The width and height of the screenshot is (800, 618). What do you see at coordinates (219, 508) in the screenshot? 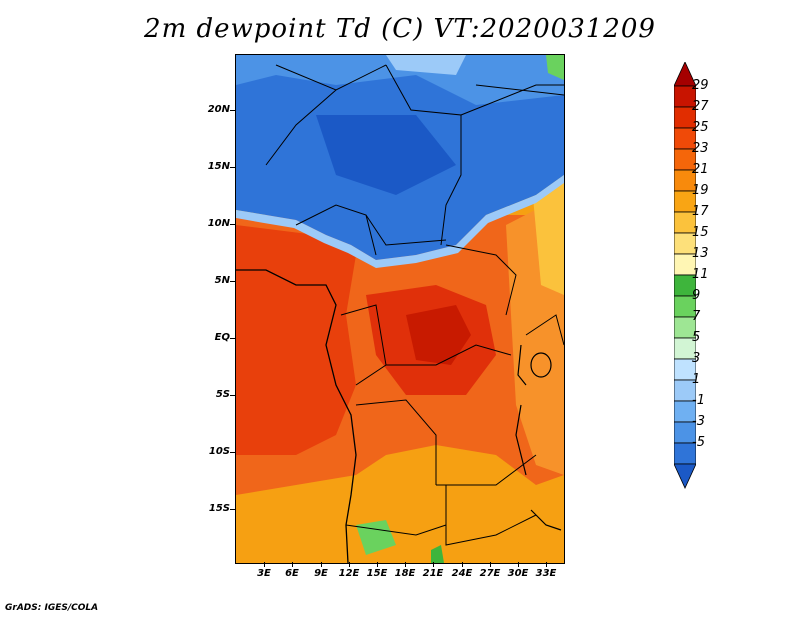
I see `lat-label-15S: 15S` at bounding box center [219, 508].